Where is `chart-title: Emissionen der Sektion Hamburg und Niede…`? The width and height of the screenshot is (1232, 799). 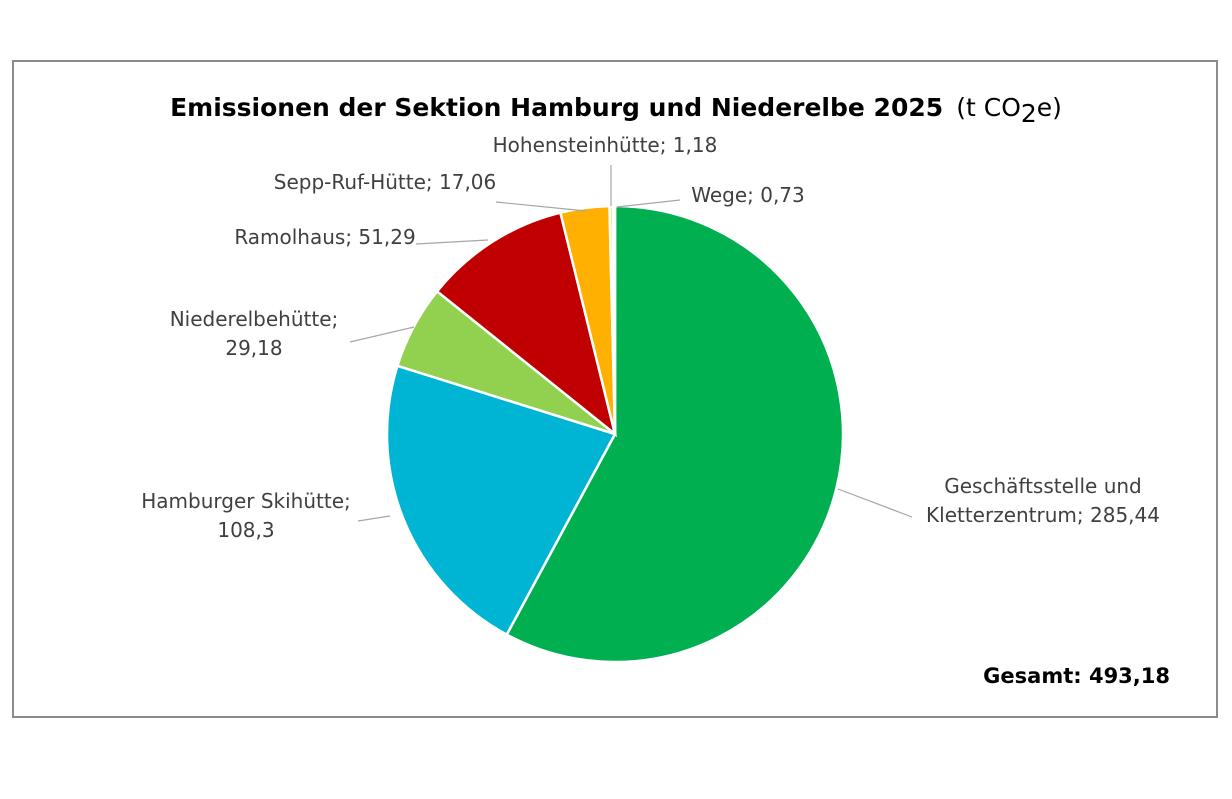
chart-title: Emissionen der Sektion Hamburg und Niede… is located at coordinates (616, 110).